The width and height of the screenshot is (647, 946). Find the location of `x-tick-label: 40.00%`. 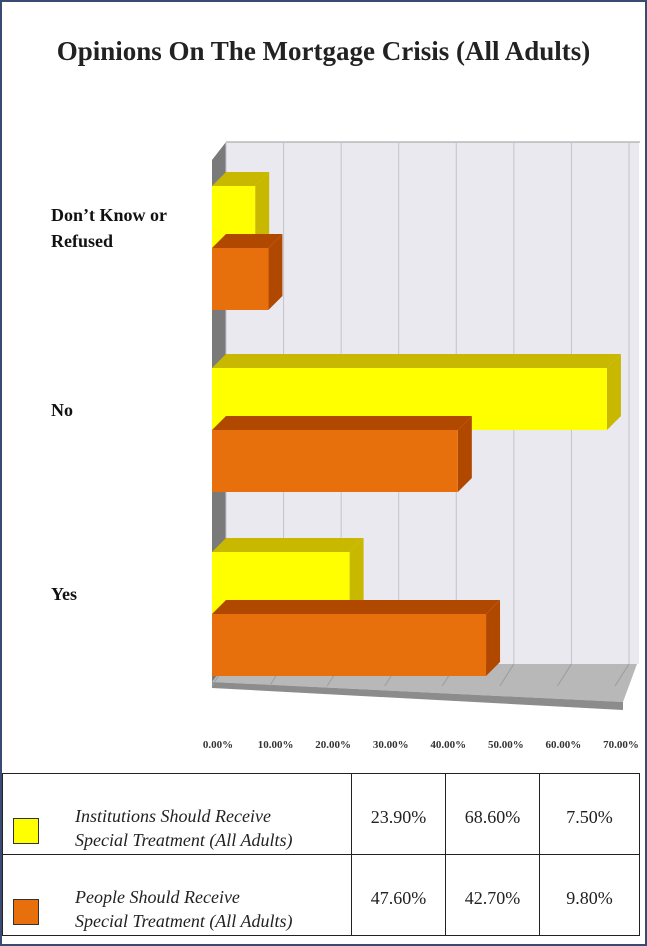

x-tick-label: 40.00% is located at coordinates (448, 745).